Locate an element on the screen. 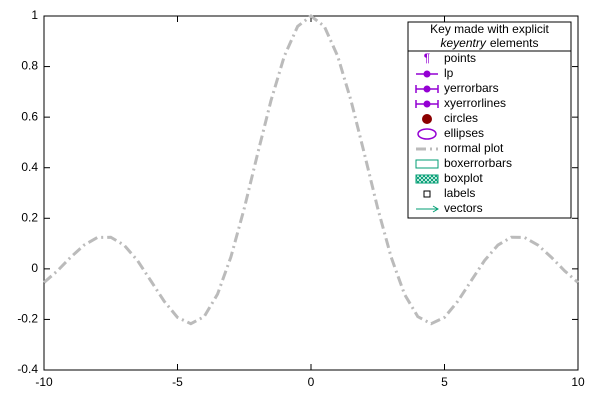  key-hatched is located at coordinates (427, 179).